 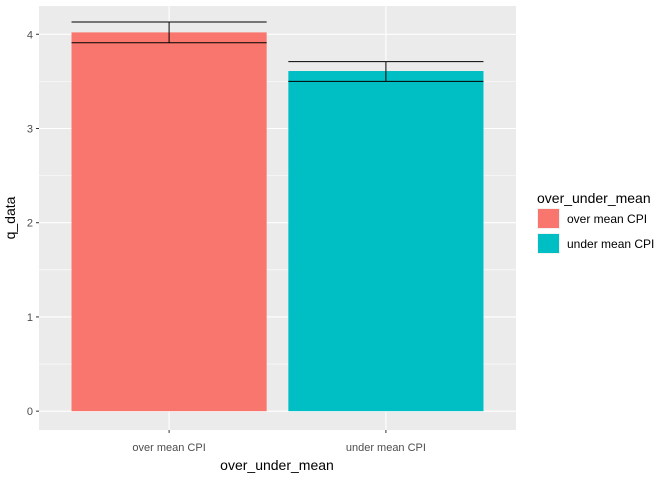 What do you see at coordinates (279, 442) in the screenshot?
I see `x-axis: over mean CPI under mean CPI` at bounding box center [279, 442].